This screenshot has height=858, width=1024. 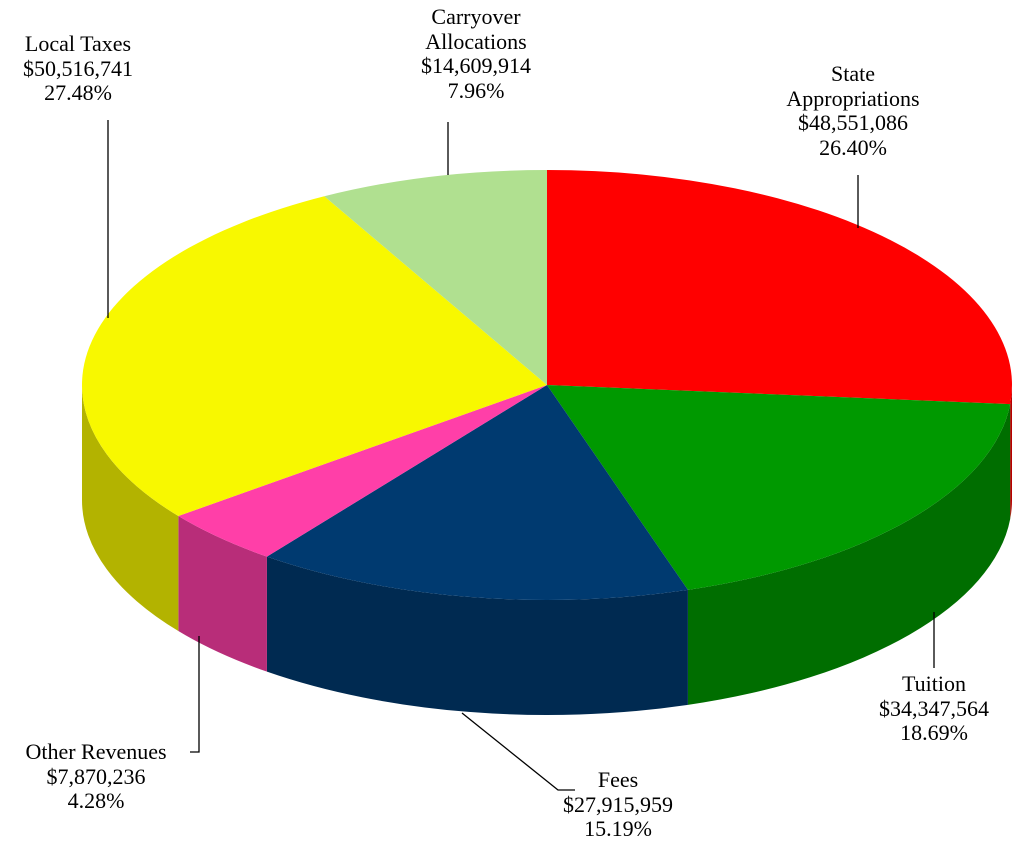 What do you see at coordinates (78, 92) in the screenshot?
I see `percent-label: 27.48%` at bounding box center [78, 92].